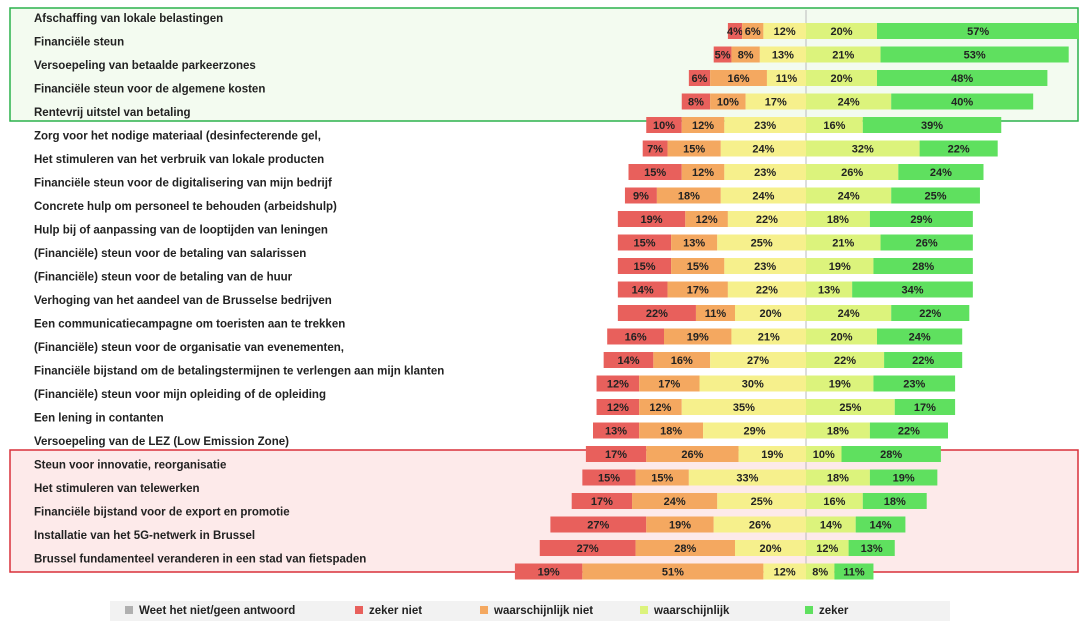 The height and width of the screenshot is (623, 1079). What do you see at coordinates (655, 173) in the screenshot?
I see `value-label: 15%` at bounding box center [655, 173].